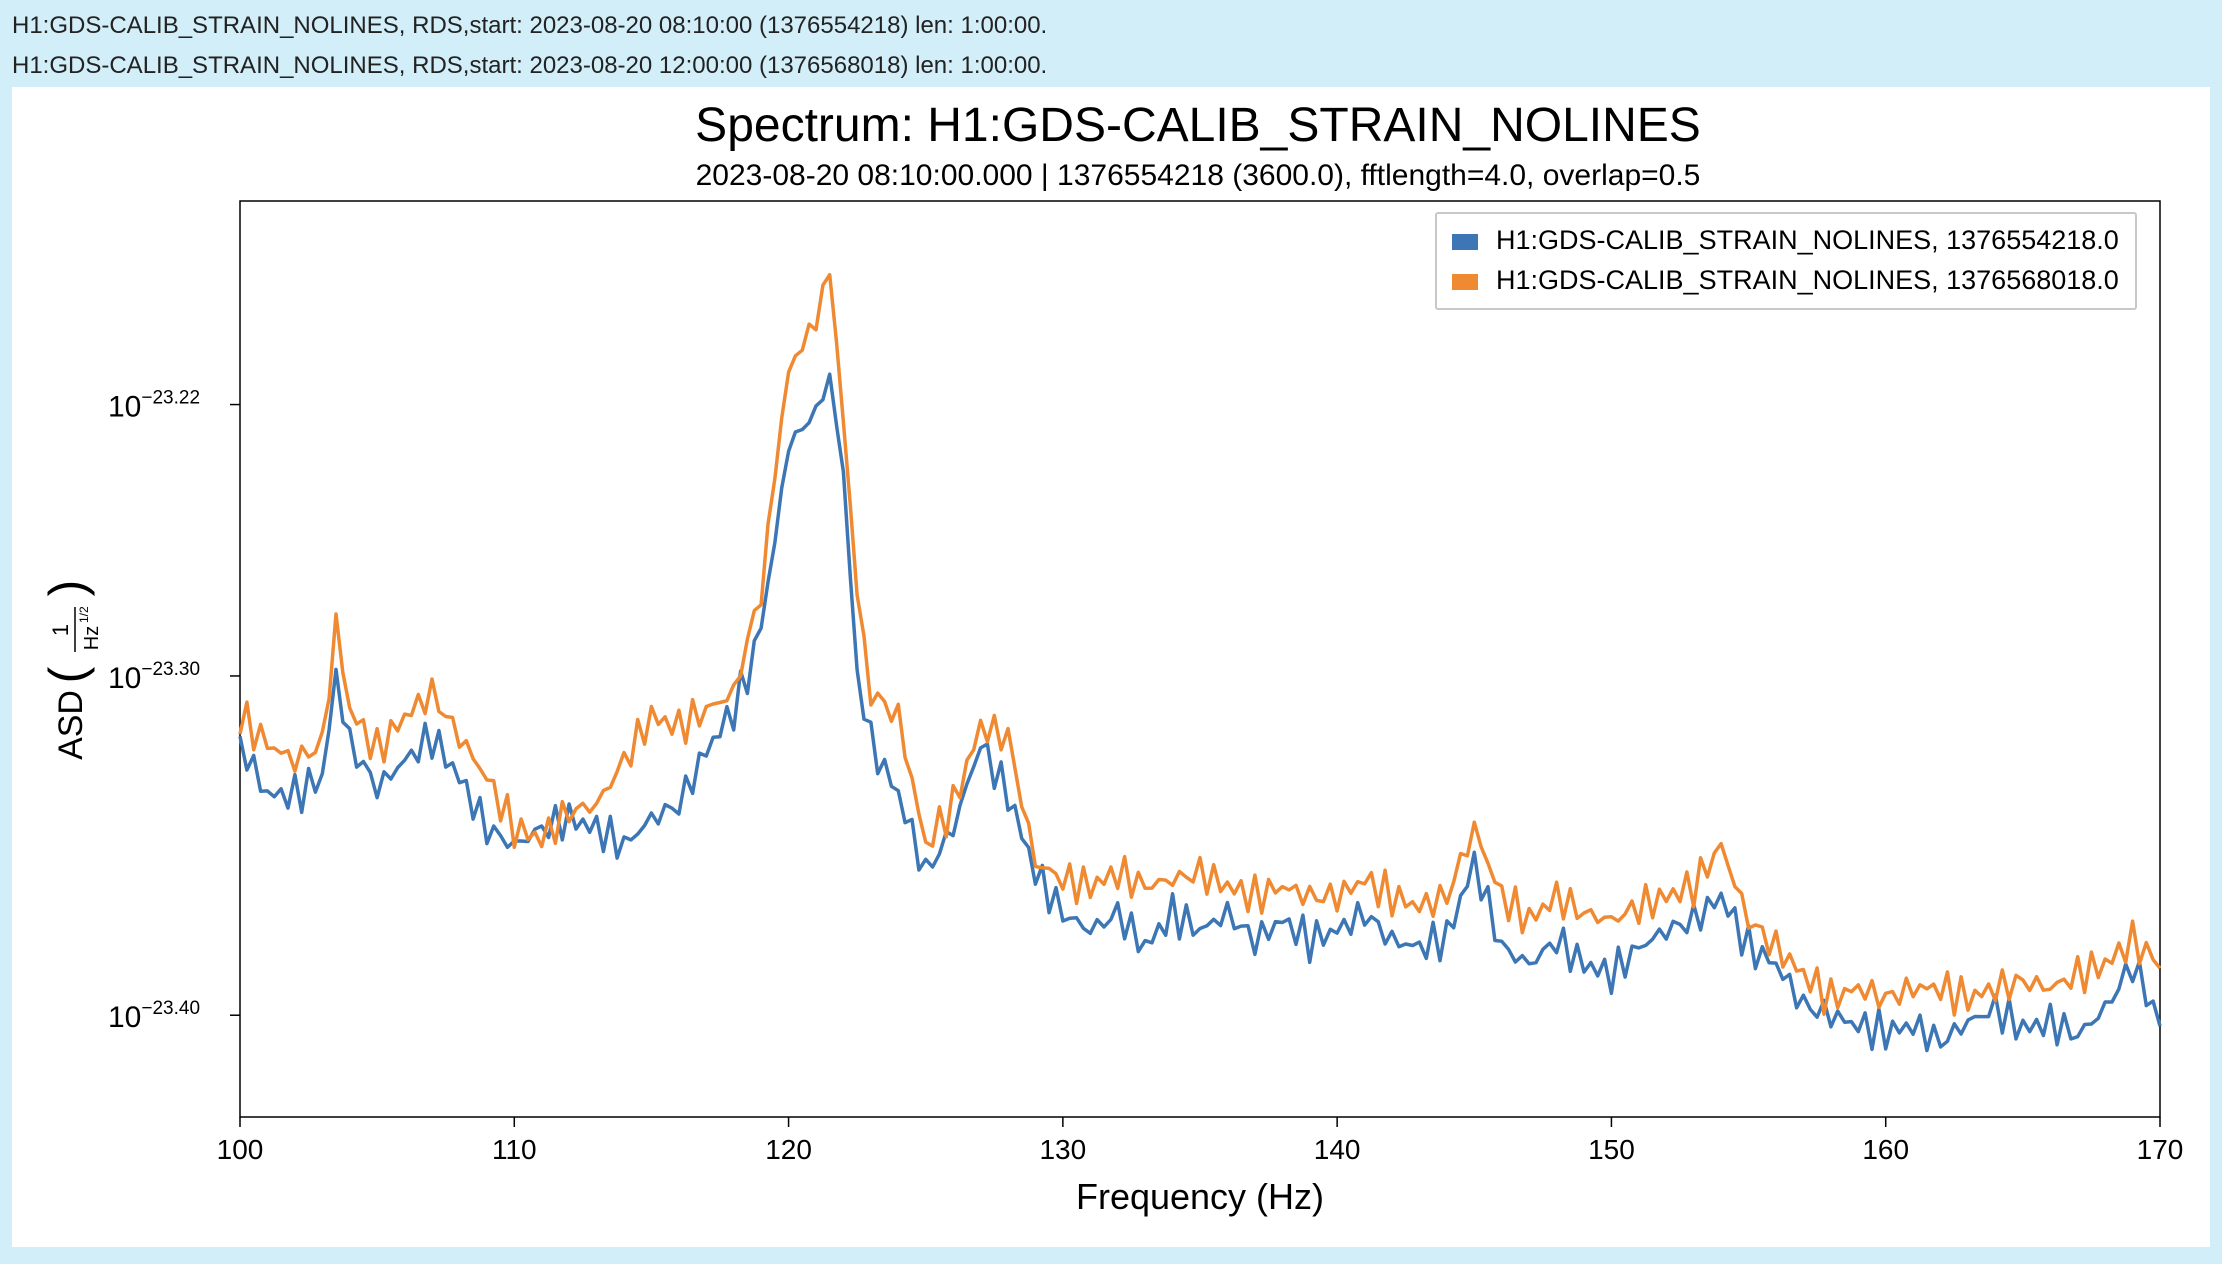  I want to click on chart-title: Spectrum: H1:GDS-CALIB_STRAIN_NOLINES, so click(1198, 125).